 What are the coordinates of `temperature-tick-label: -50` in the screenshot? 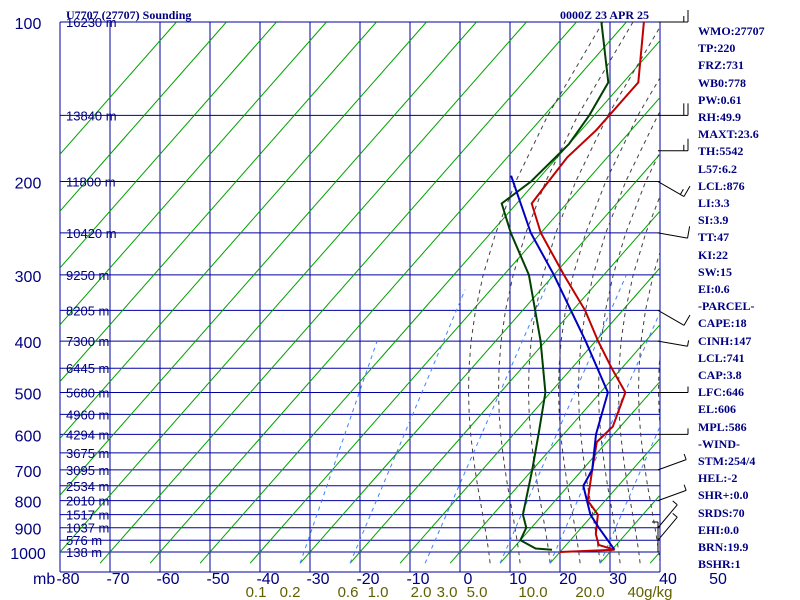 It's located at (217, 579).